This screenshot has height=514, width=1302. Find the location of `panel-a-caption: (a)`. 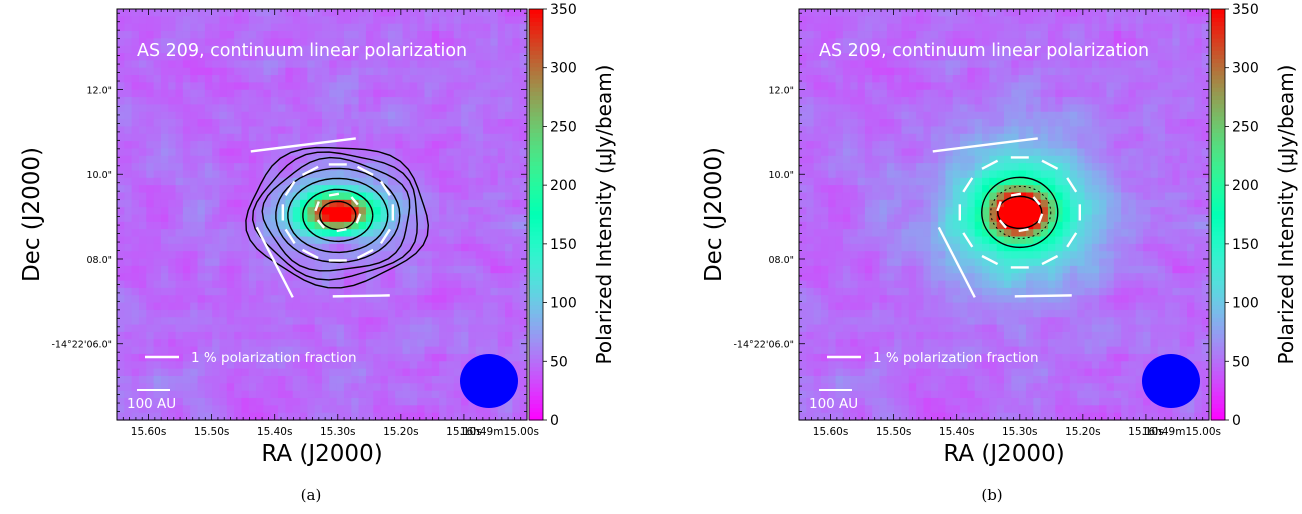

panel-a-caption: (a) is located at coordinates (311, 495).